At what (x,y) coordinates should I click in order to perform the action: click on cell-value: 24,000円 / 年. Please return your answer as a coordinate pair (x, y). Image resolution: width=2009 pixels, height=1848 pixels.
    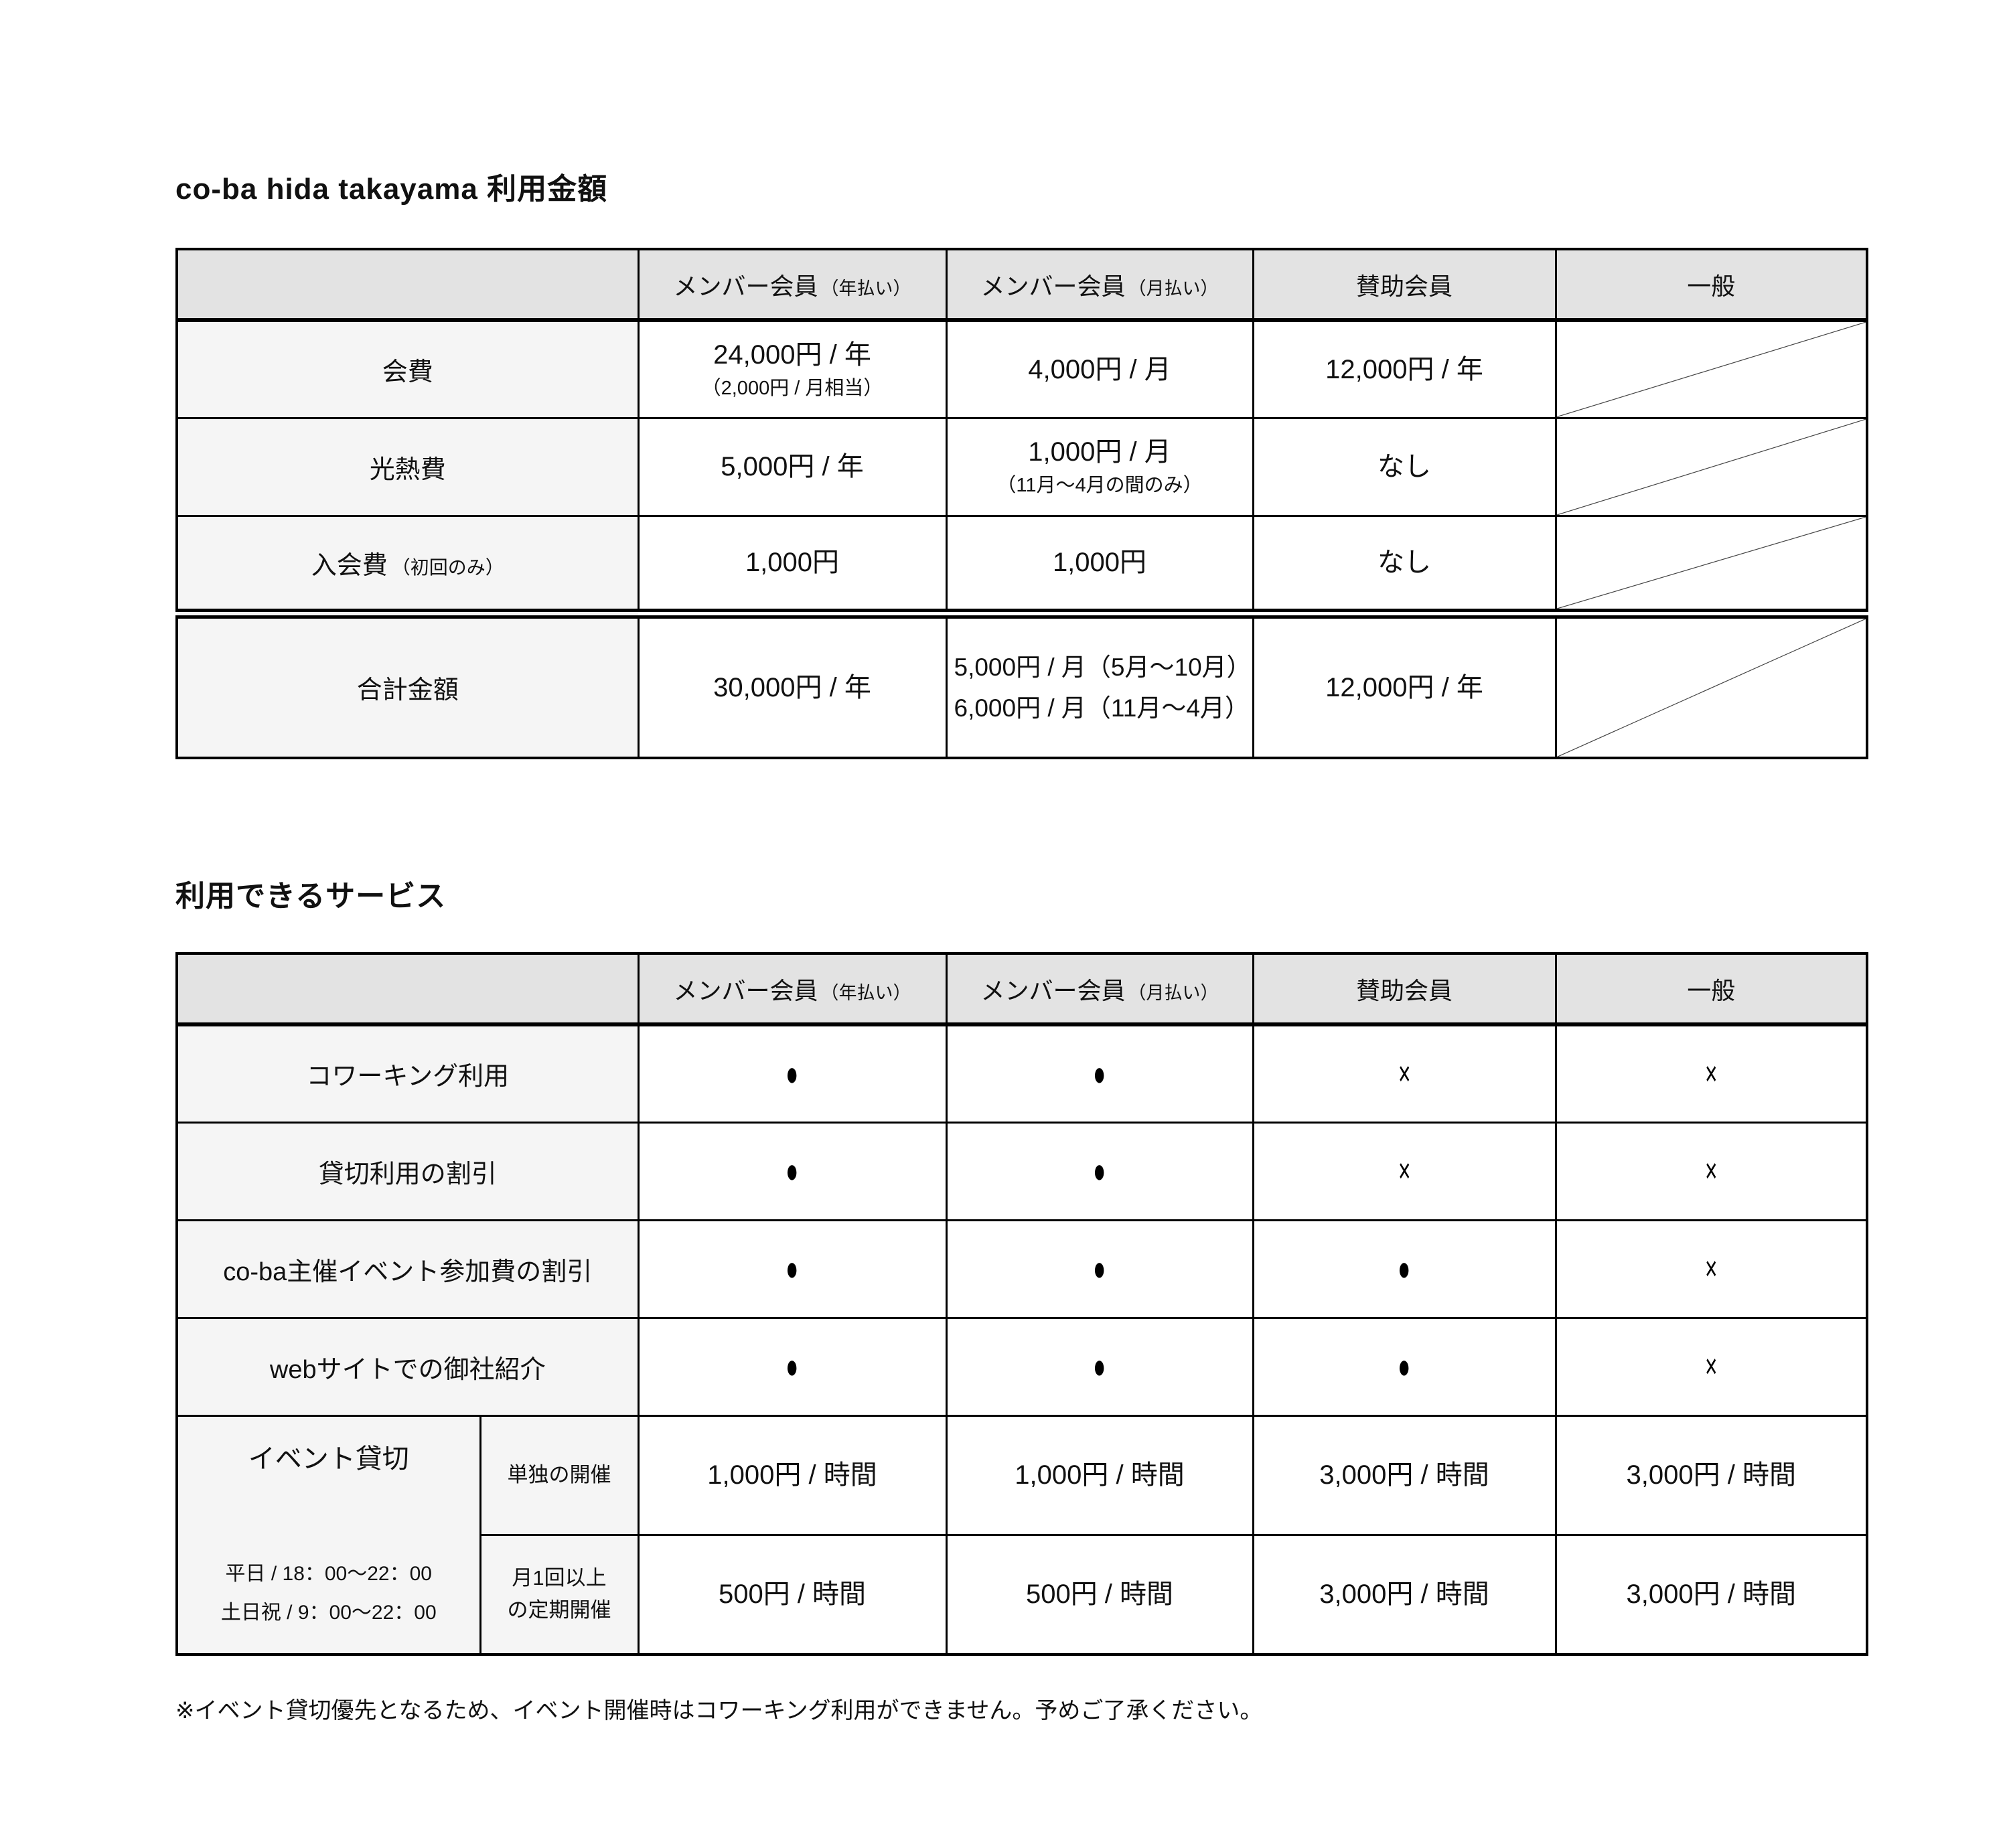
    Looking at the image, I should click on (792, 355).